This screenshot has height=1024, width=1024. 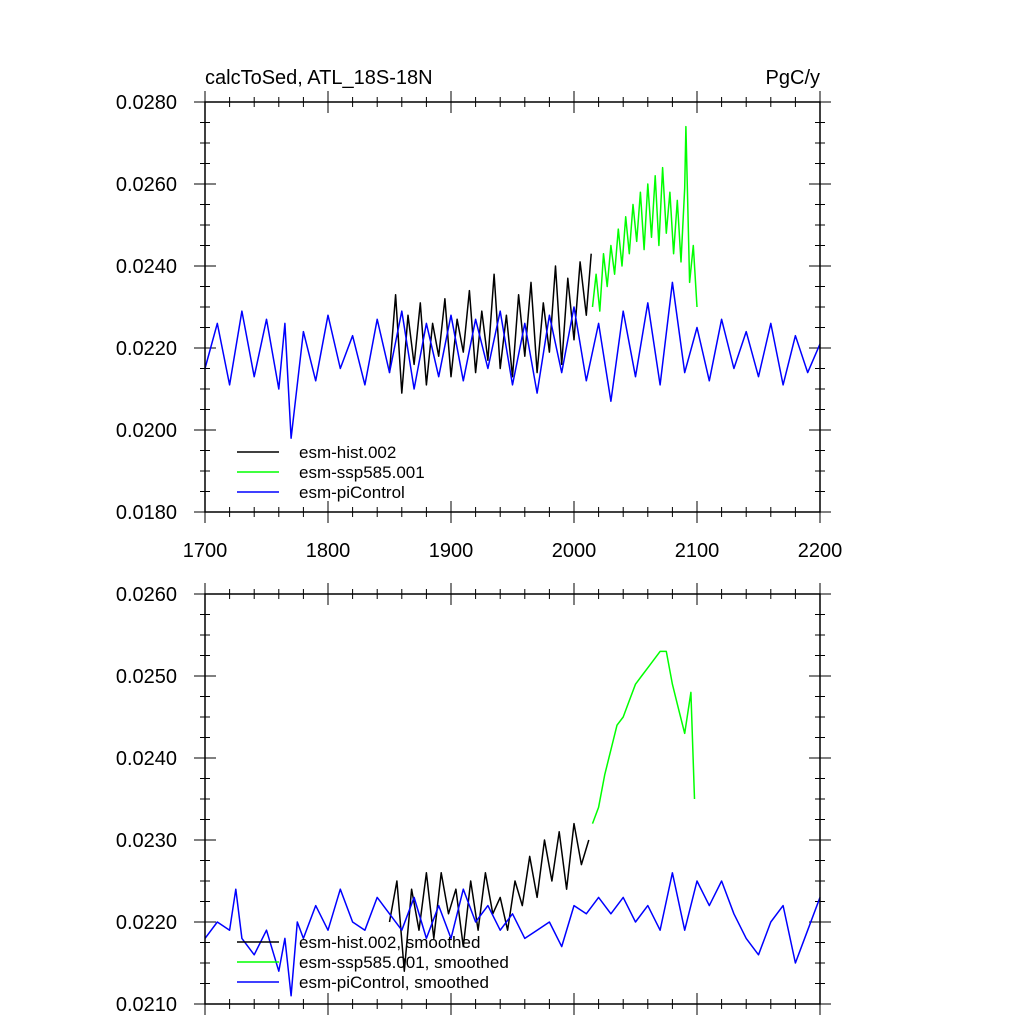 What do you see at coordinates (146, 841) in the screenshot?
I see `y-tick-label: 0.0230` at bounding box center [146, 841].